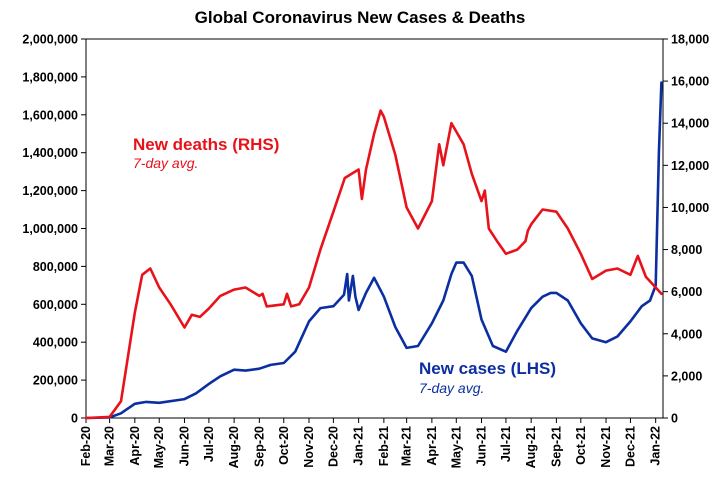 The width and height of the screenshot is (720, 480). What do you see at coordinates (309, 447) in the screenshot?
I see `x-tick-label: Nov-20` at bounding box center [309, 447].